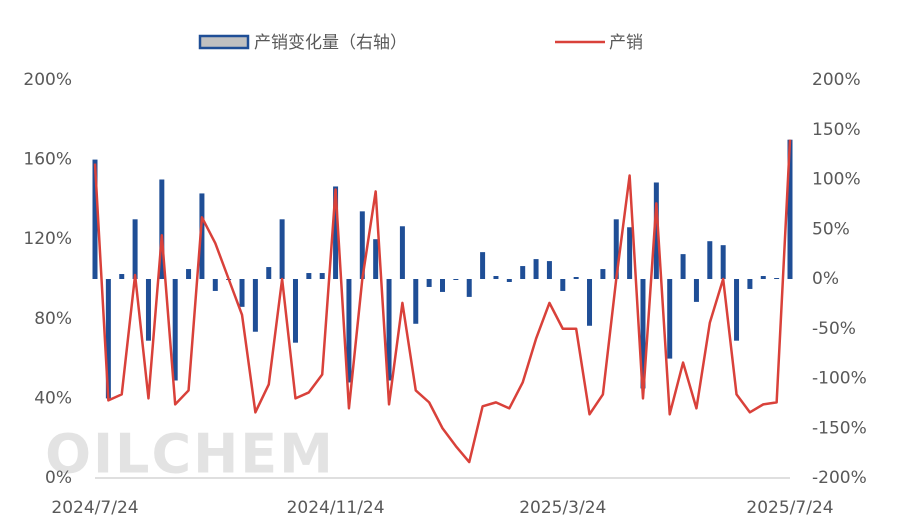 The image size is (900, 532). I want to click on legend-label: 产销变化量（右轴）, so click(330, 43).